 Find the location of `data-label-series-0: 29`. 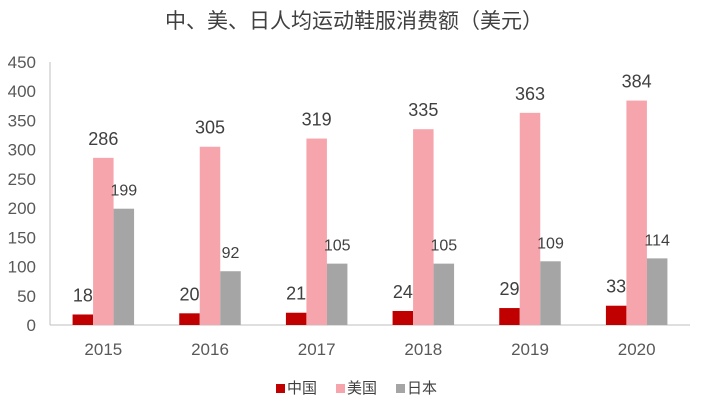

data-label-series-0: 29 is located at coordinates (509, 289).